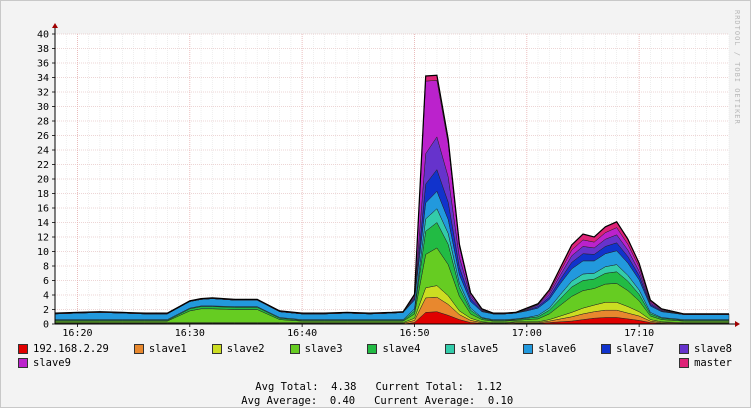 The image size is (751, 419). I want to click on legend-item: slave5, so click(471, 349).